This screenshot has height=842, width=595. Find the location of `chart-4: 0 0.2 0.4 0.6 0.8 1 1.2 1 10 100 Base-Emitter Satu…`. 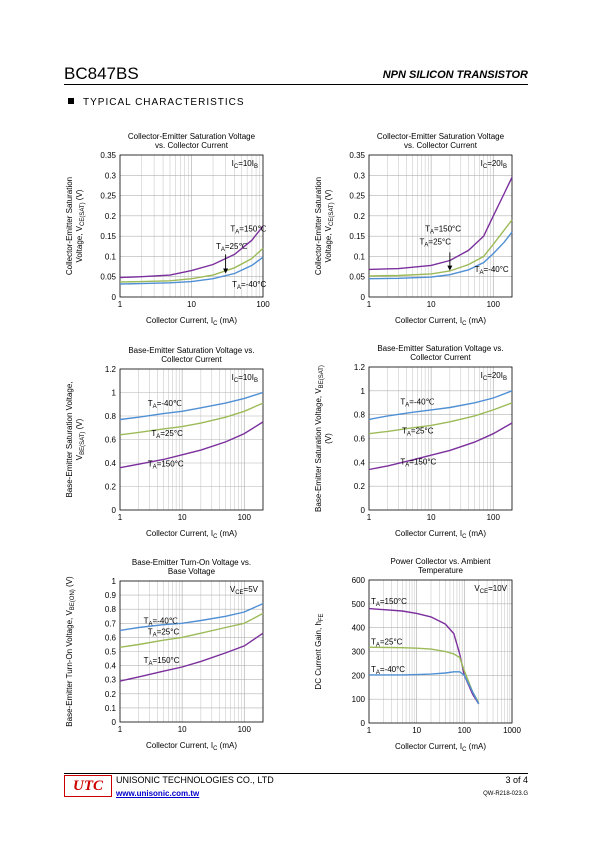

chart-4: 0 0.2 0.4 0.6 0.8 1 1.2 1 10 100 Base-Emitter Satu… is located at coordinates (413, 442).